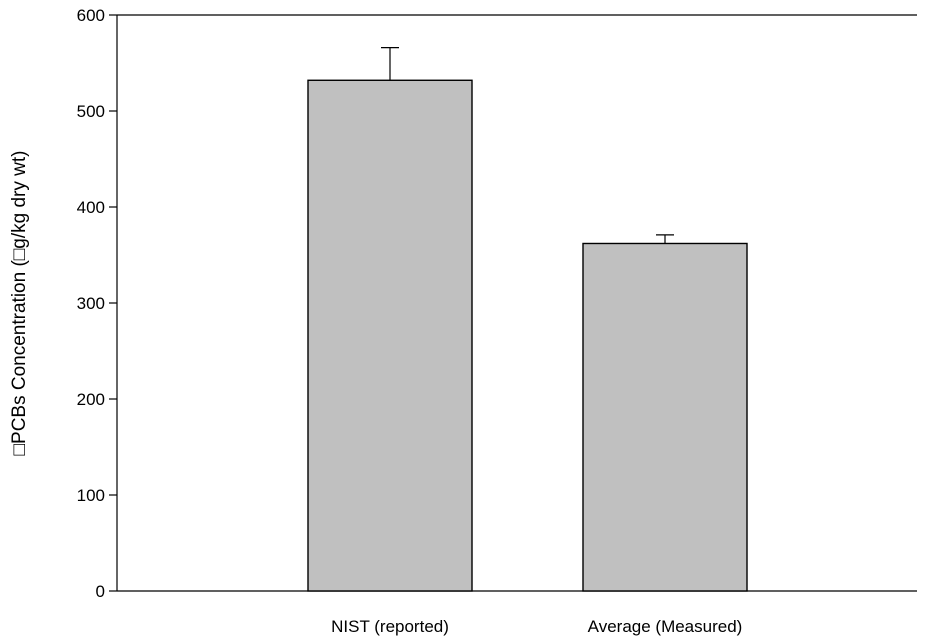  What do you see at coordinates (91, 15) in the screenshot?
I see `y-tick-label: 600` at bounding box center [91, 15].